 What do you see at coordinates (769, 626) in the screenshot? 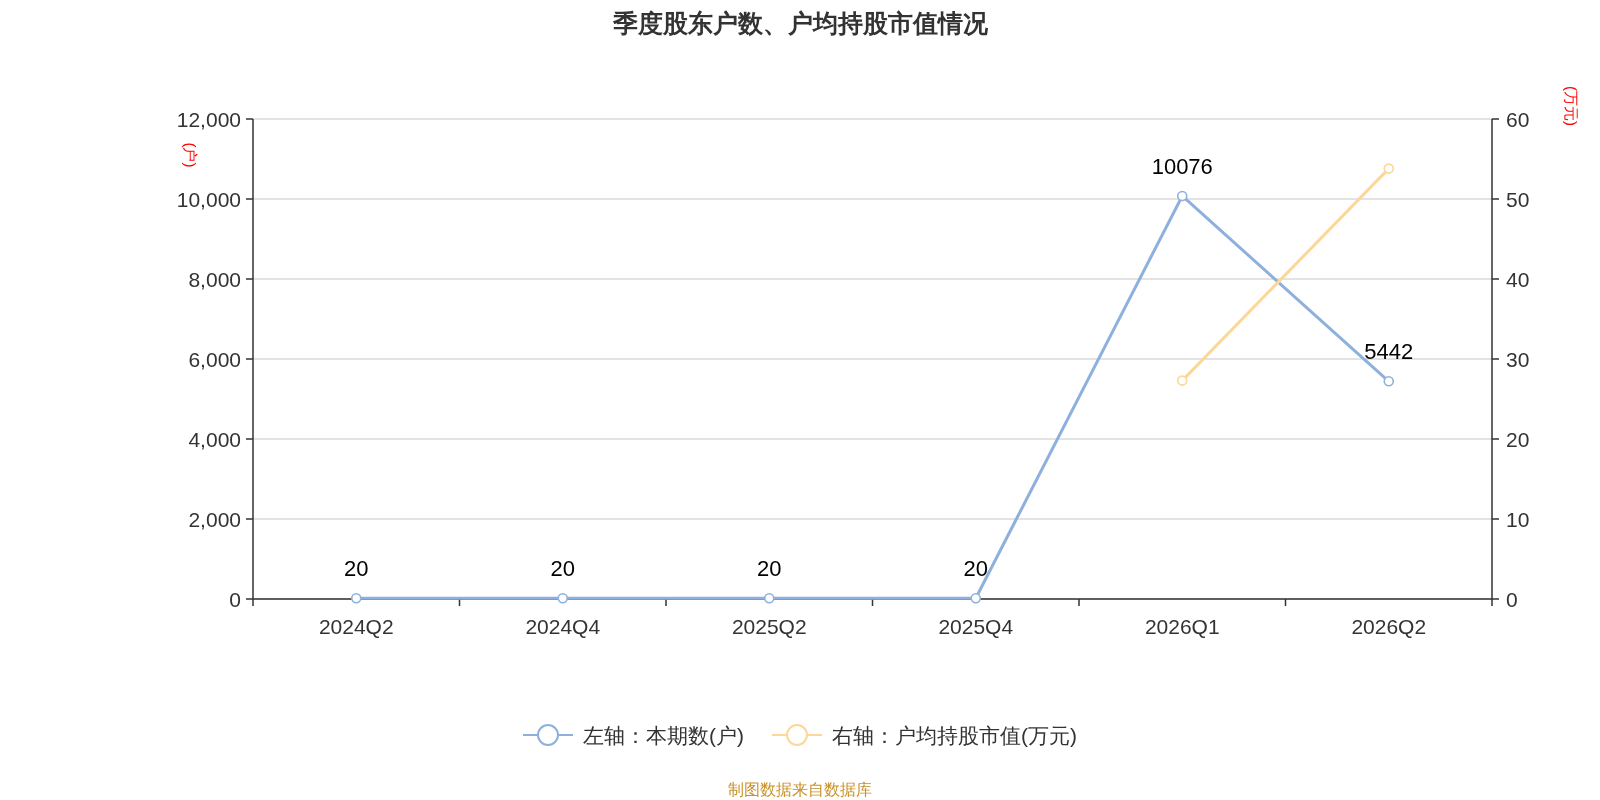
I see `x-tick-label: 2025Q2` at bounding box center [769, 626].